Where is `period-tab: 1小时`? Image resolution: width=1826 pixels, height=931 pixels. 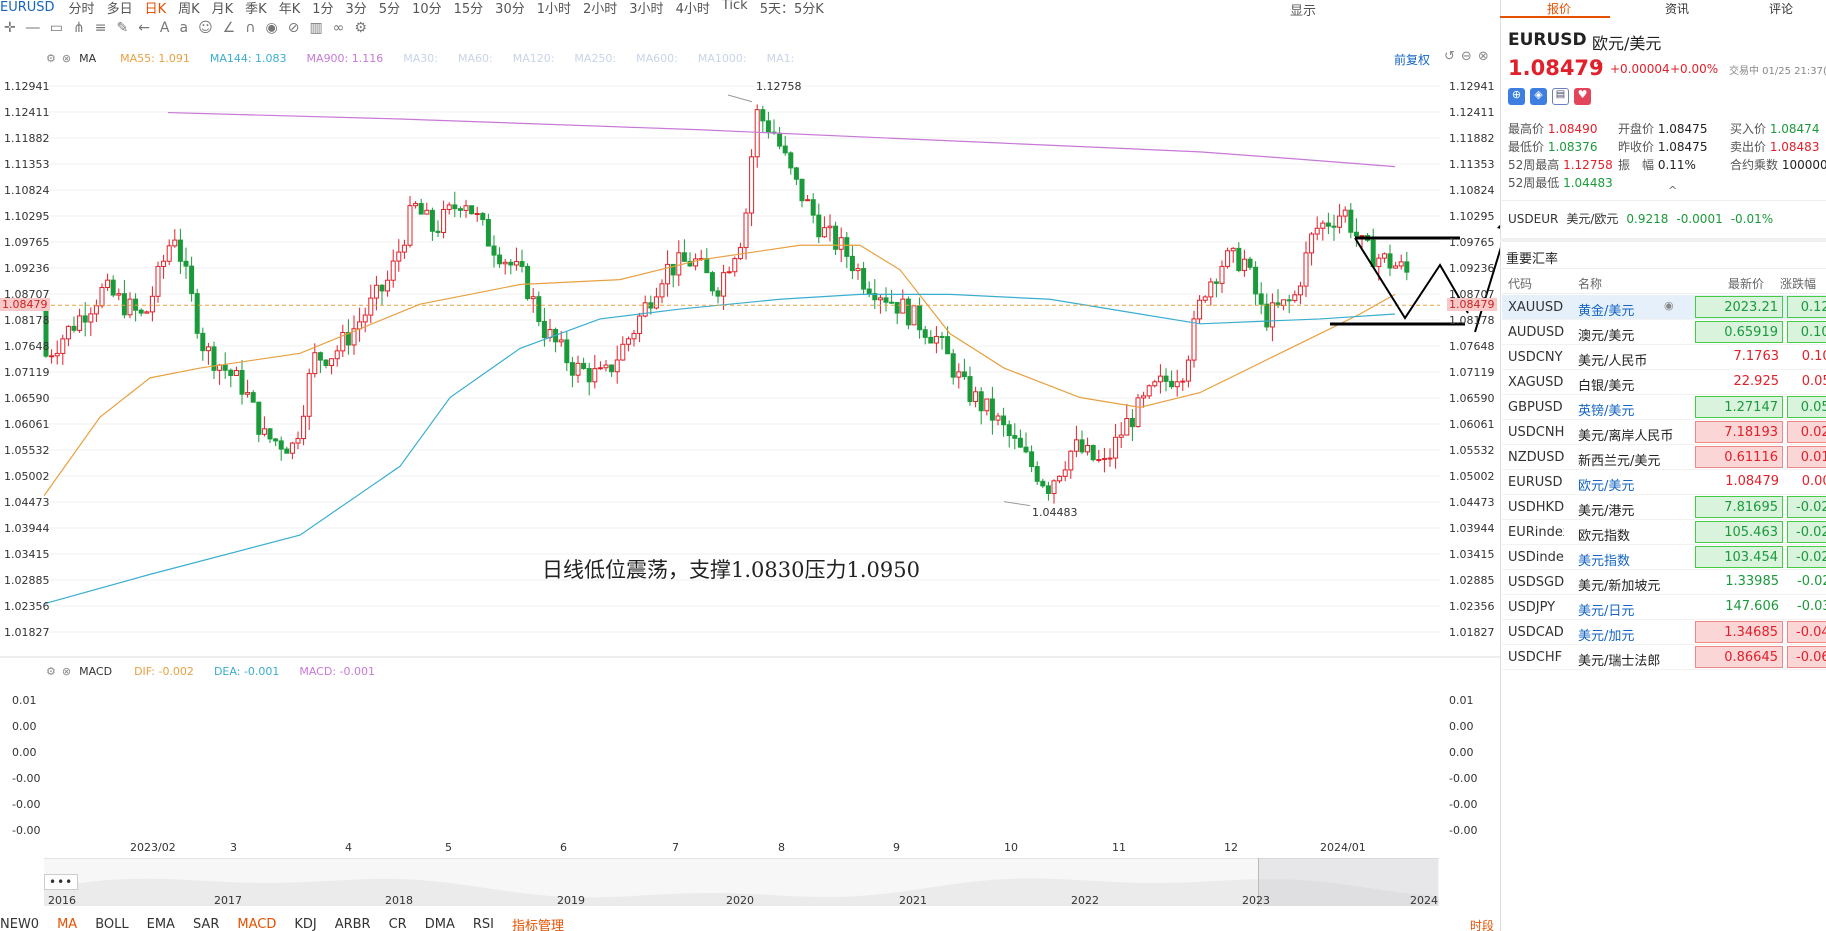
period-tab: 1小时 is located at coordinates (553, 9).